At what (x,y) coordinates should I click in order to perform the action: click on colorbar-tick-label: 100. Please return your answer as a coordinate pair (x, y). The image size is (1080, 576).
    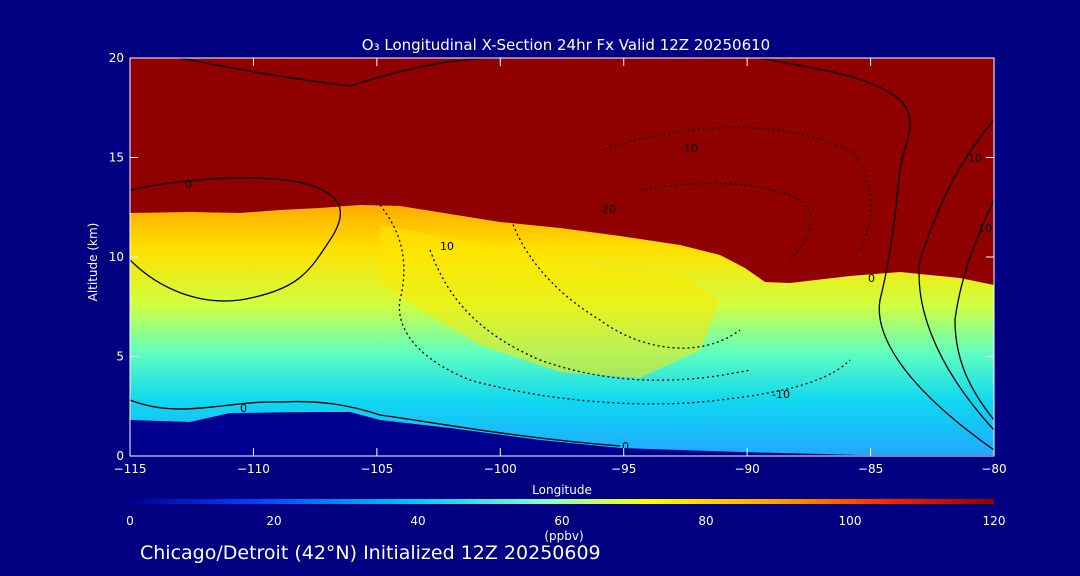
    Looking at the image, I should click on (850, 521).